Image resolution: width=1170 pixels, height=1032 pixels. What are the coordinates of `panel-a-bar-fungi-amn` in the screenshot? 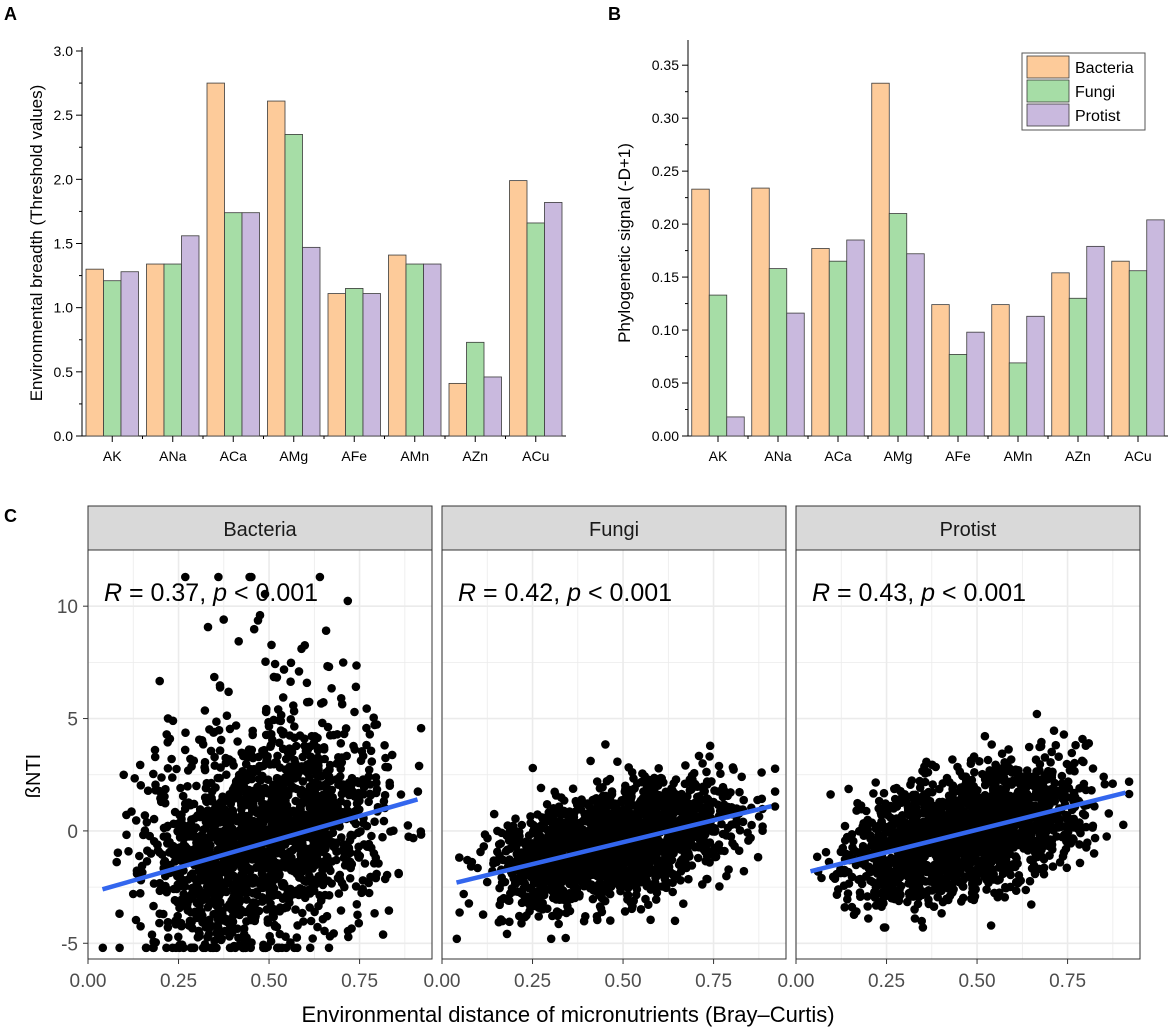 It's located at (414, 350).